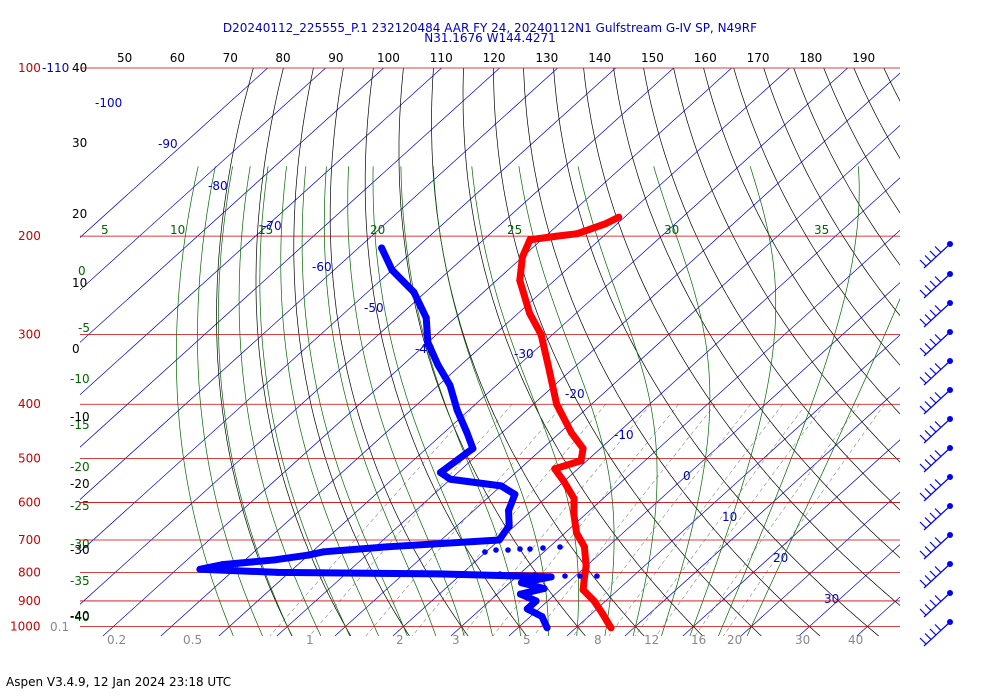  What do you see at coordinates (810, 58) in the screenshot?
I see `theta-top-label: 180` at bounding box center [810, 58].